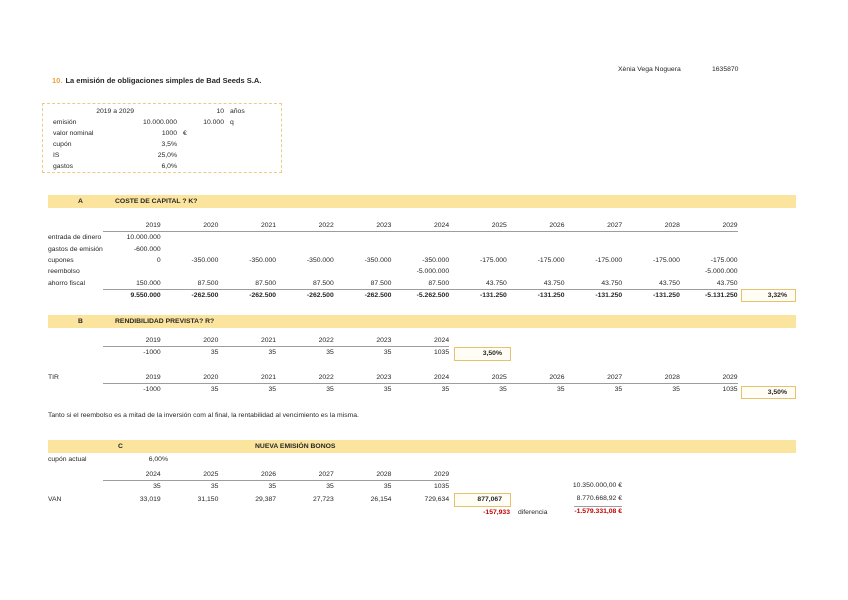 The image size is (848, 600). Describe the element at coordinates (162, 167) in the screenshot. I see `param-row: gastos 6,0%` at that location.